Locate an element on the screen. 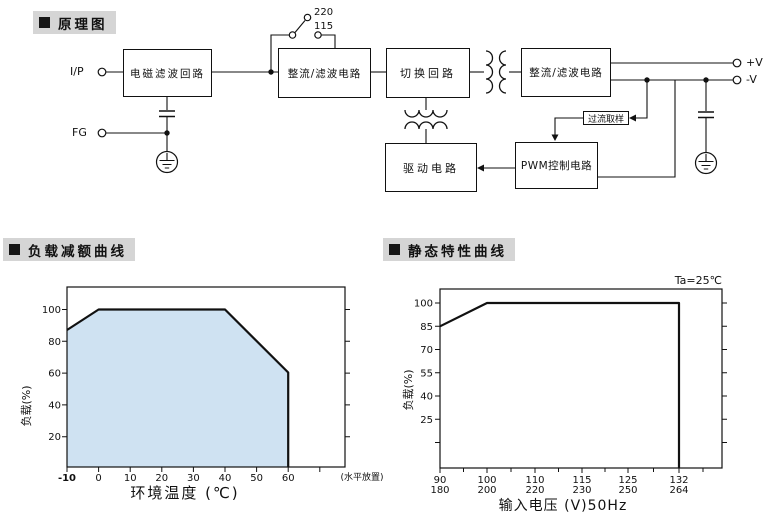 The width and height of the screenshot is (767, 519). block-overcurrent-sampling: 过流取样 is located at coordinates (606, 118).